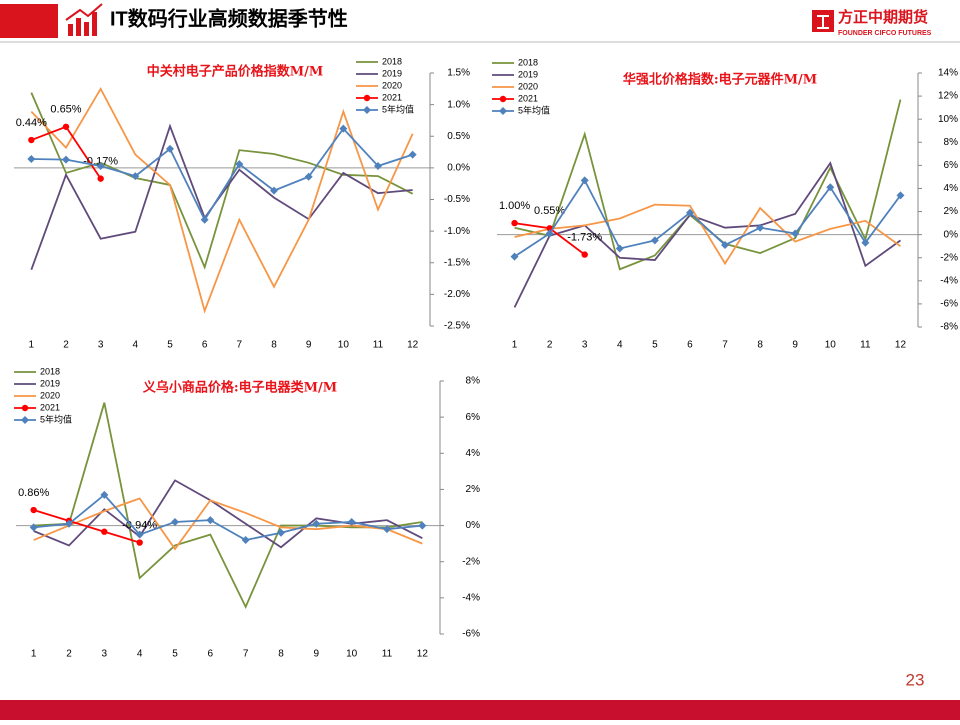  What do you see at coordinates (471, 597) in the screenshot?
I see `y-tick-label: -4%` at bounding box center [471, 597].